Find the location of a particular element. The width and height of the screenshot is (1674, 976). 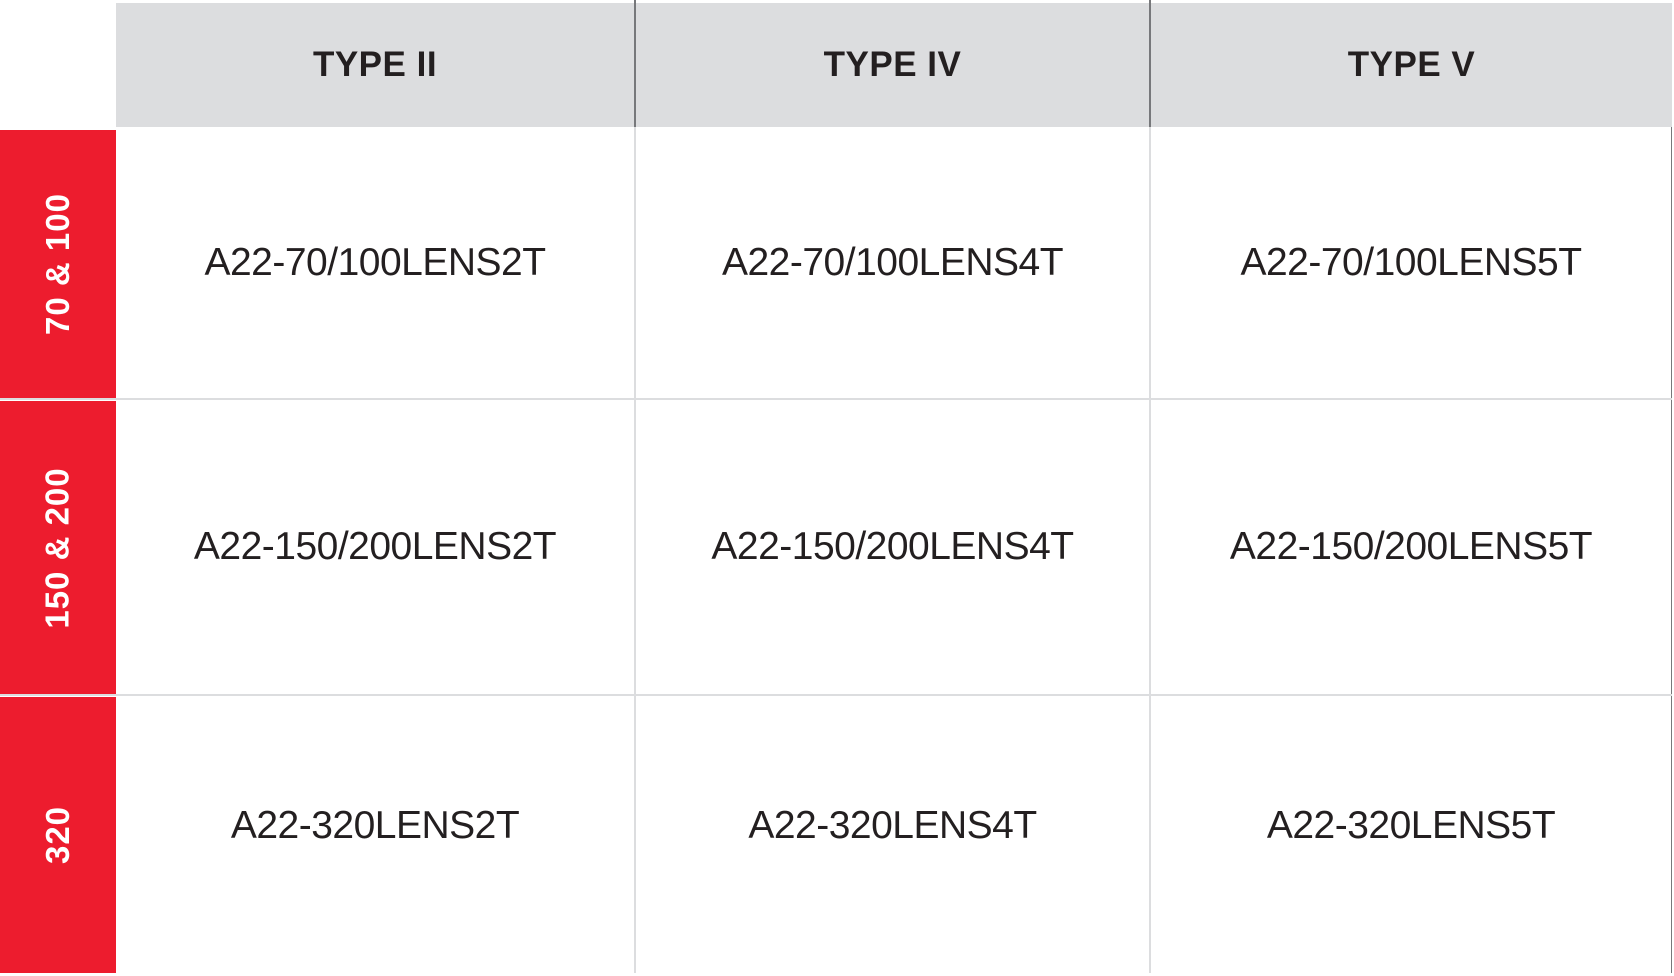

table-cell: A22-150/200LENS4T is located at coordinates (892, 546).